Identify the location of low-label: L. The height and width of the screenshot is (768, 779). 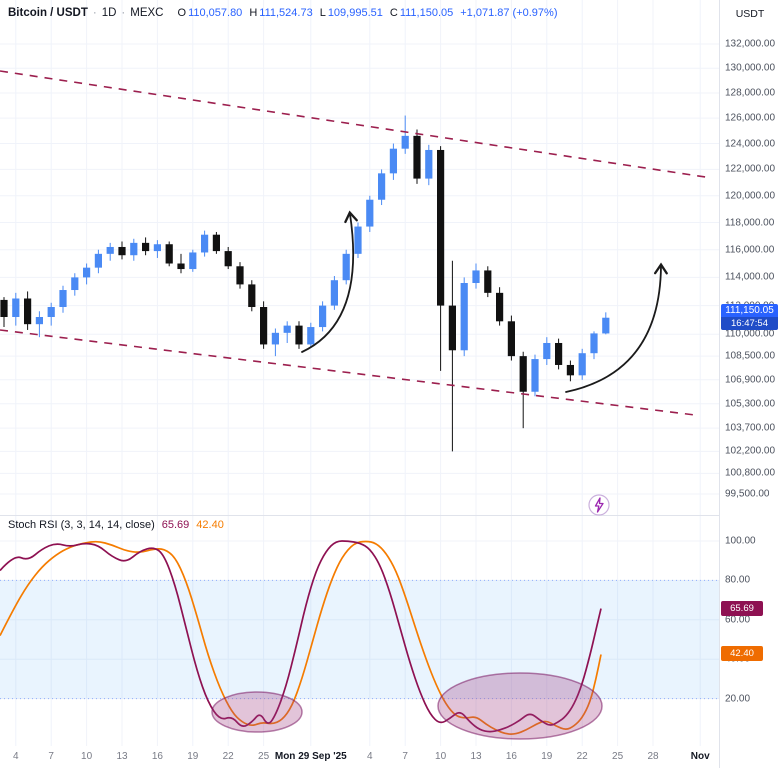
(322, 13).